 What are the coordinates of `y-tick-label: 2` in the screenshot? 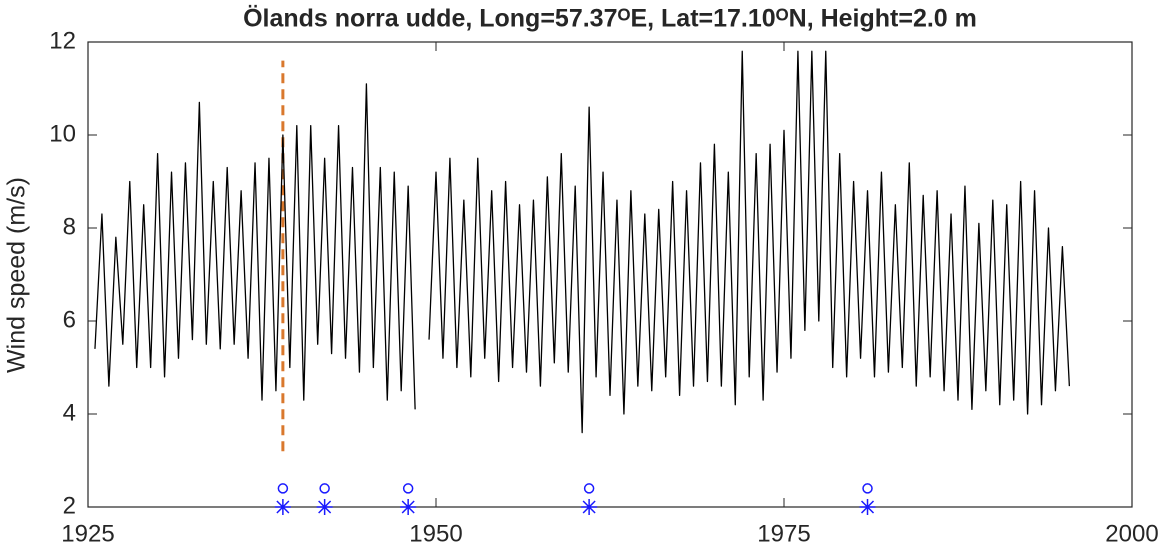 It's located at (69, 505).